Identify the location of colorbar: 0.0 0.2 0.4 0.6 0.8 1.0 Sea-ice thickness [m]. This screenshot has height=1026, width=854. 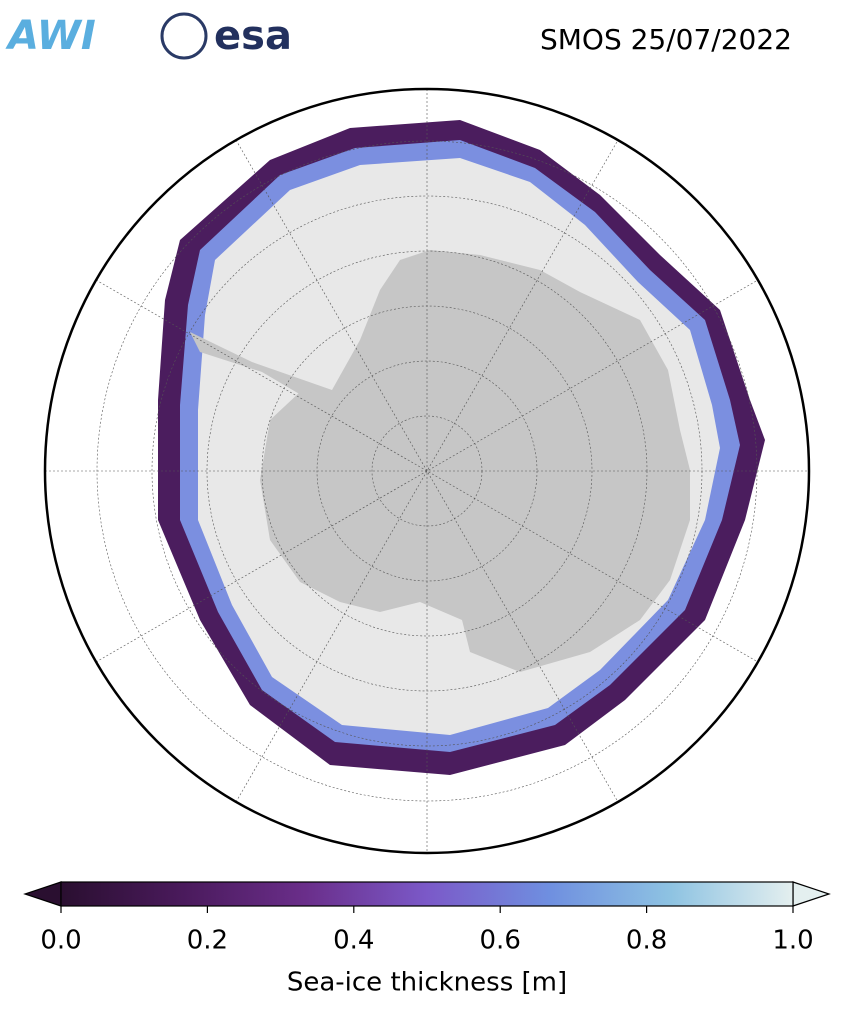
(427, 939).